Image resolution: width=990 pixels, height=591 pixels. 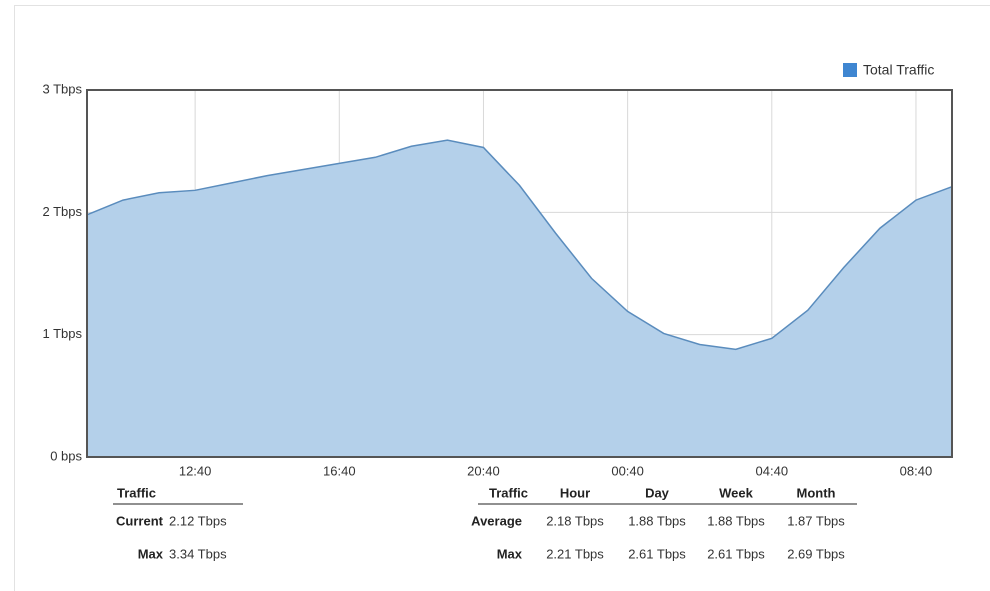 I want to click on table-header: Week, so click(x=736, y=492).